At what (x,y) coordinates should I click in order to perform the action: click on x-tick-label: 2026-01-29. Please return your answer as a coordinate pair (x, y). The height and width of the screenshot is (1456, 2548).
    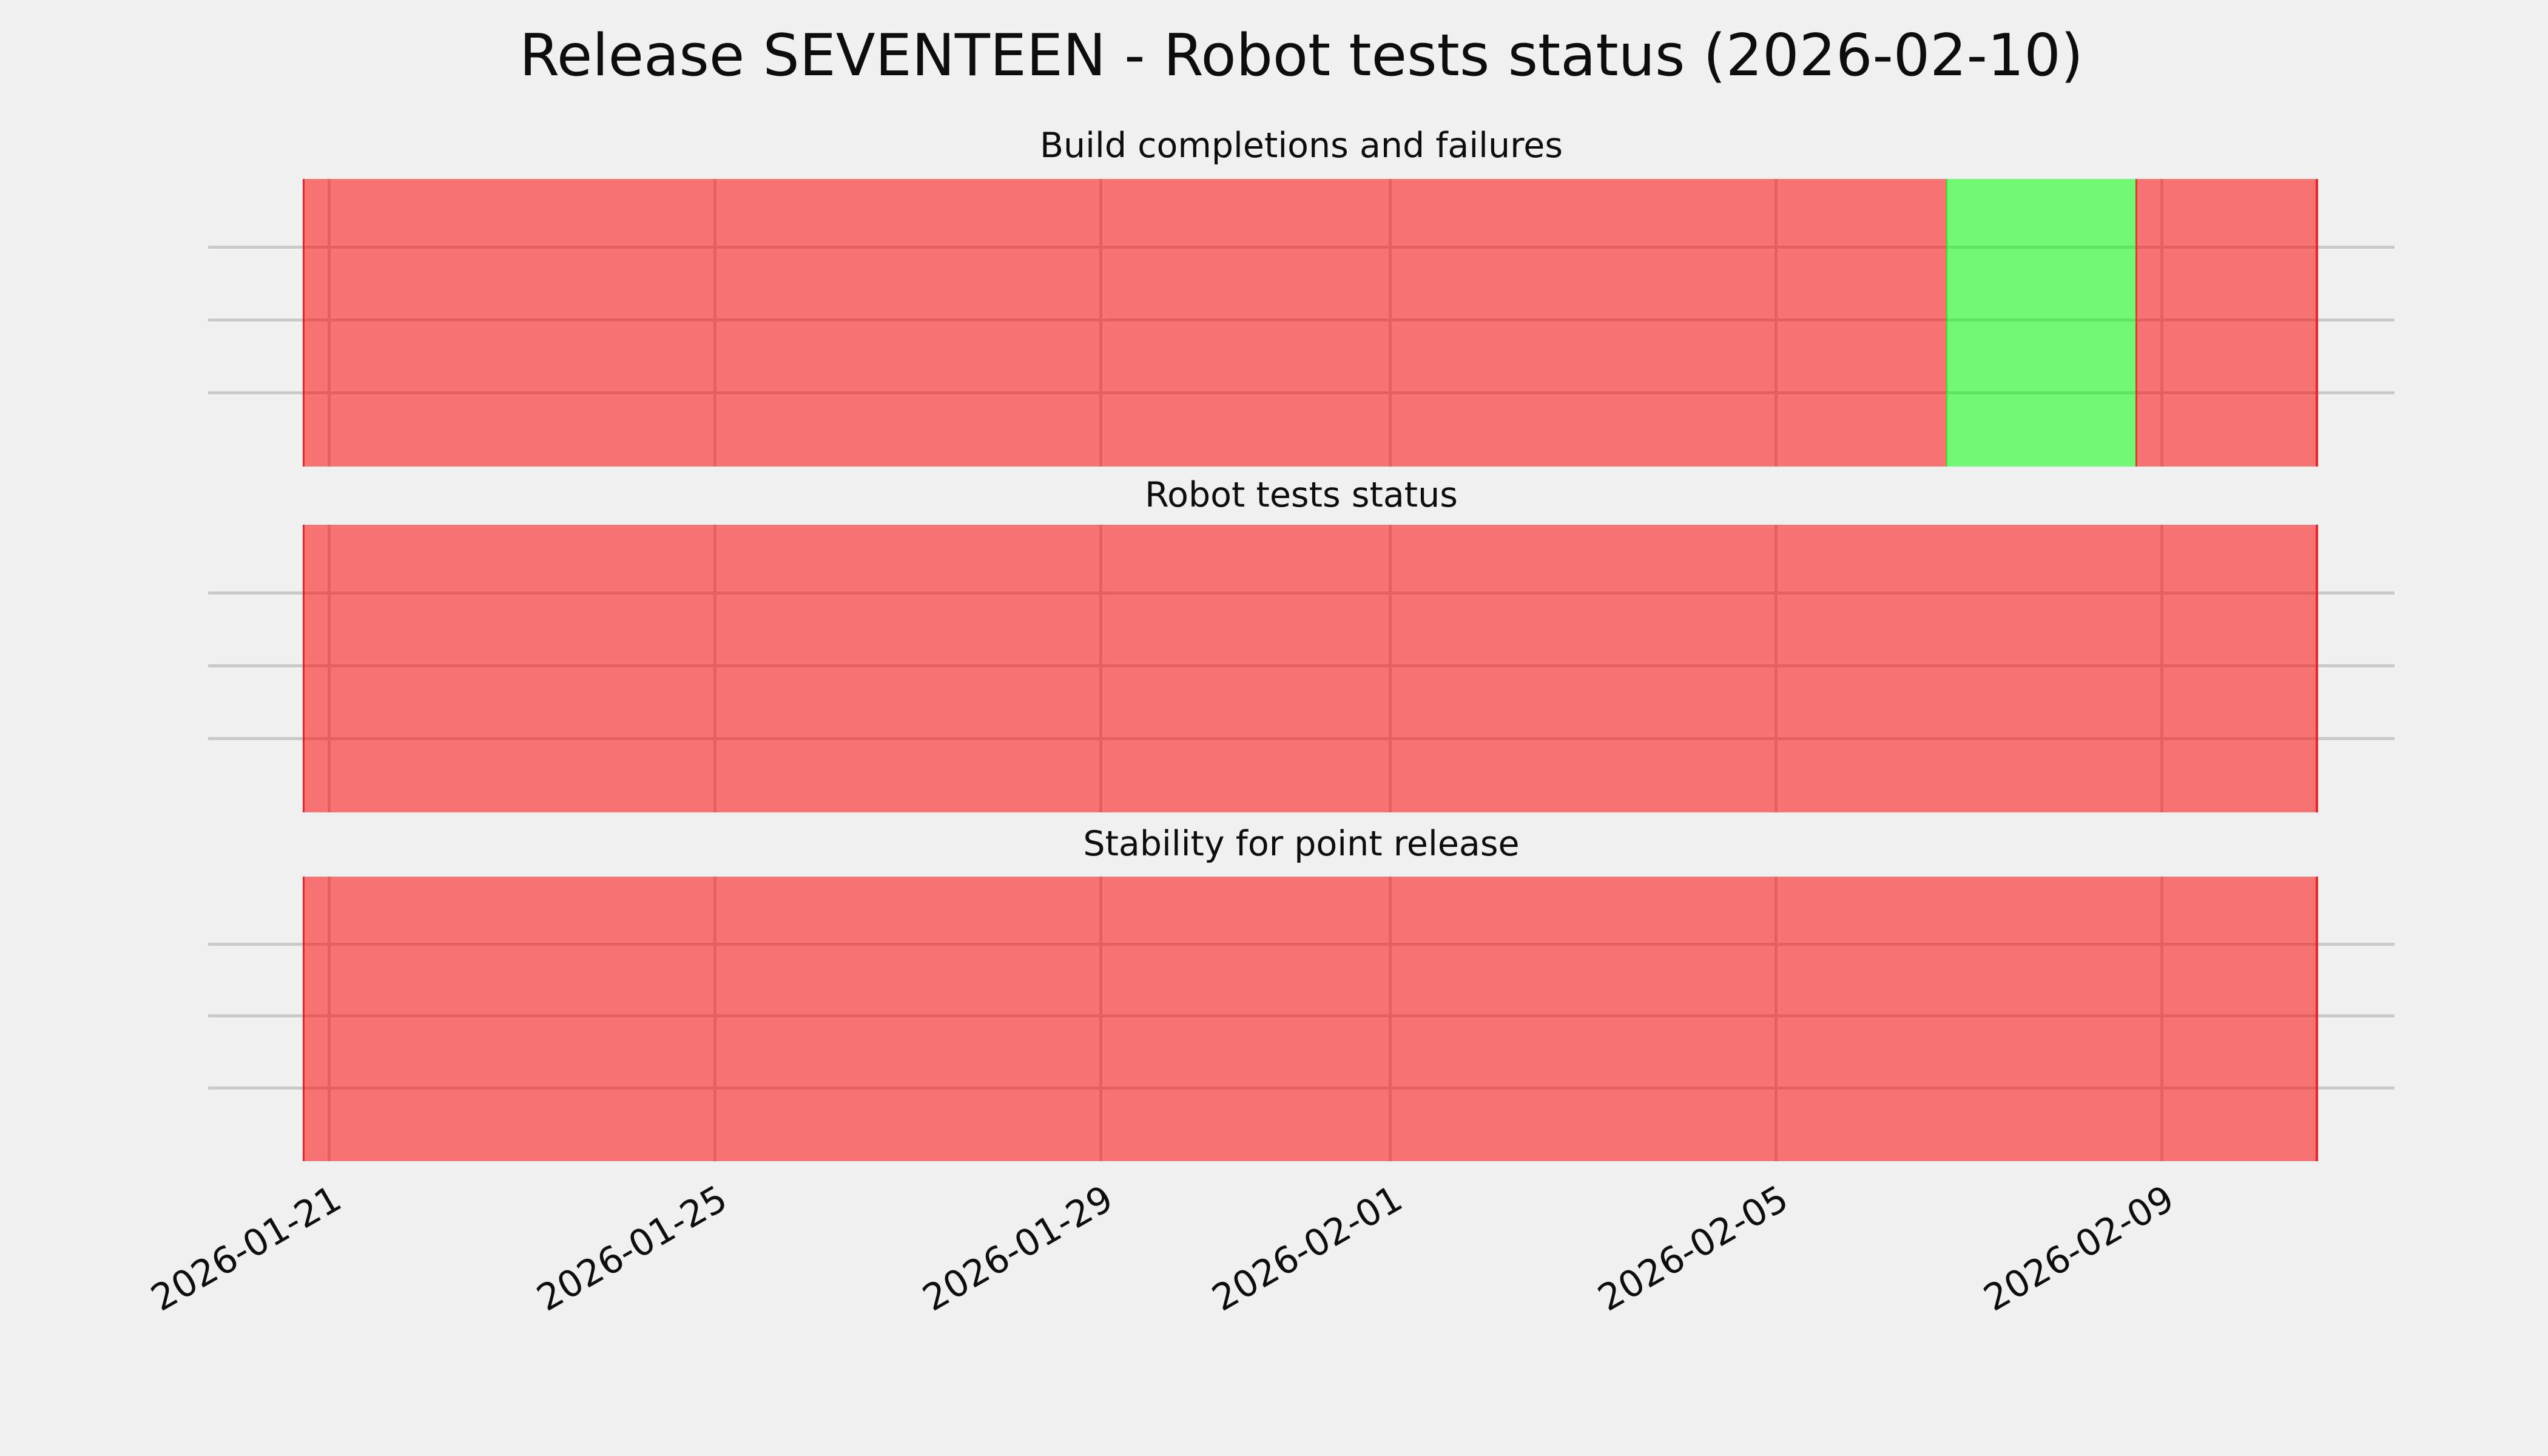
    Looking at the image, I should click on (1018, 1248).